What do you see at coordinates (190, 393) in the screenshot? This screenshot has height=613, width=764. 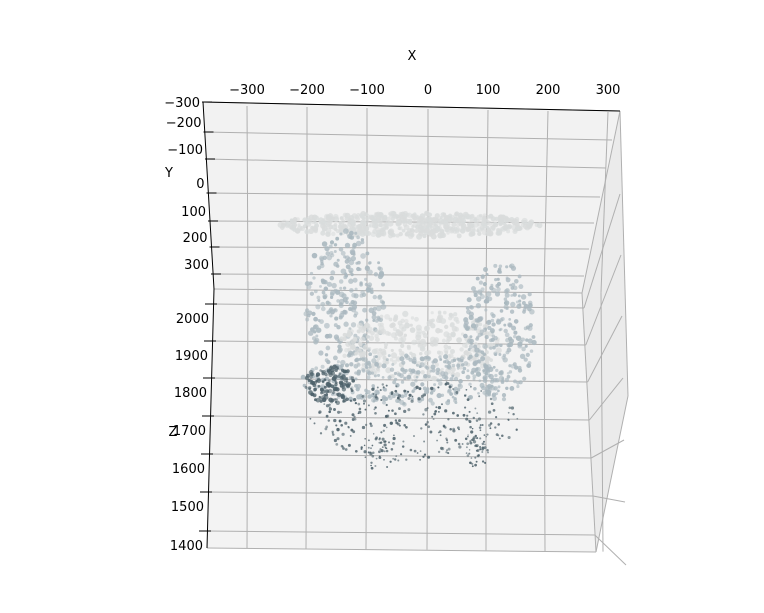 I see `z-tick-label: 1800` at bounding box center [190, 393].